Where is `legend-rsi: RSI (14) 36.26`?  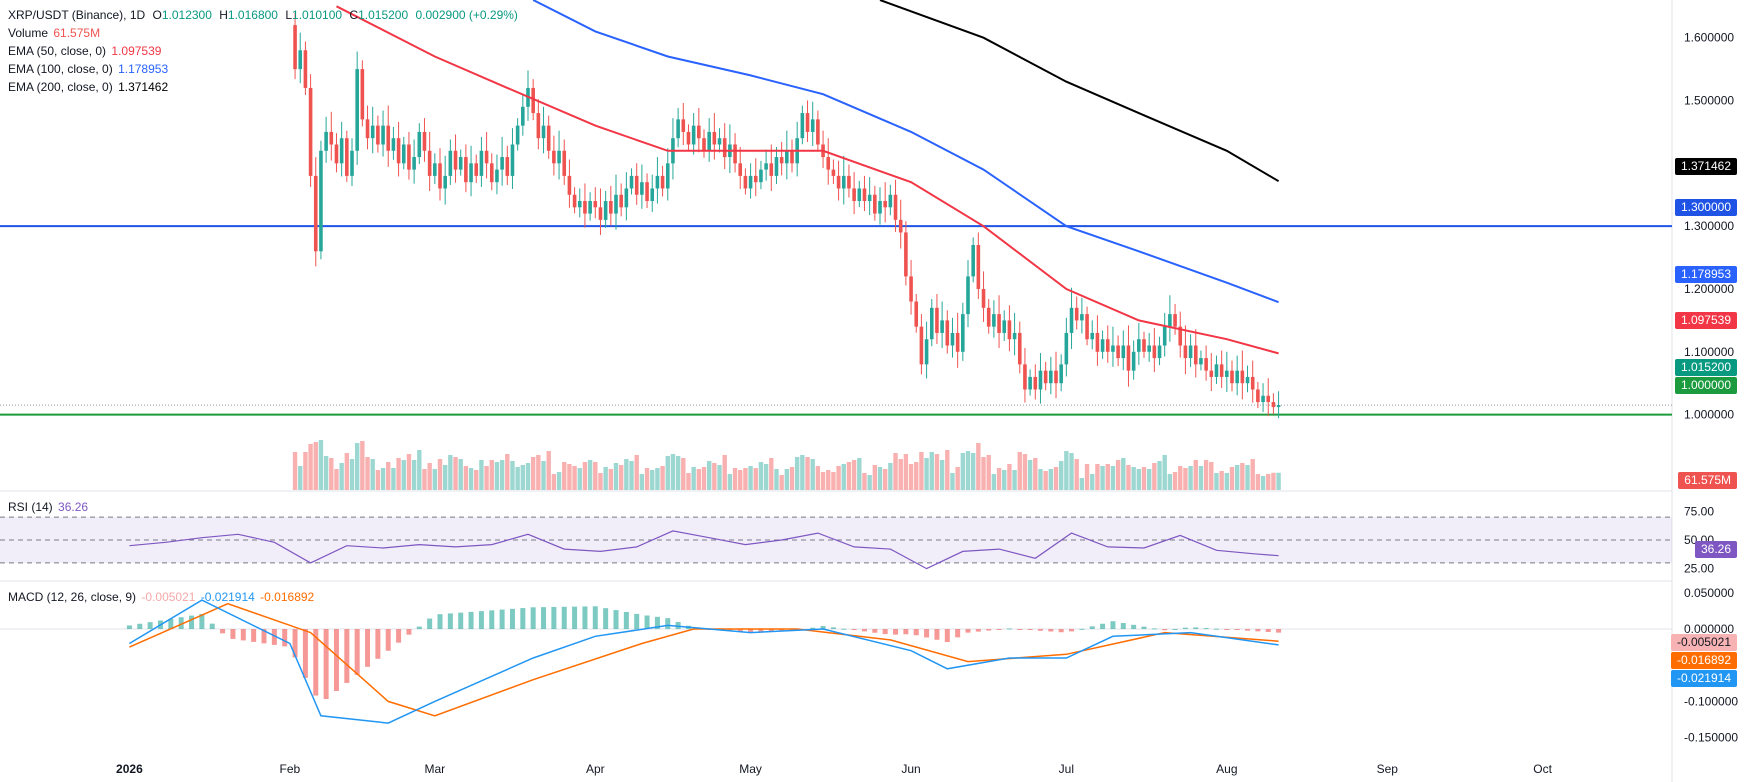
legend-rsi: RSI (14) 36.26 is located at coordinates (48, 507).